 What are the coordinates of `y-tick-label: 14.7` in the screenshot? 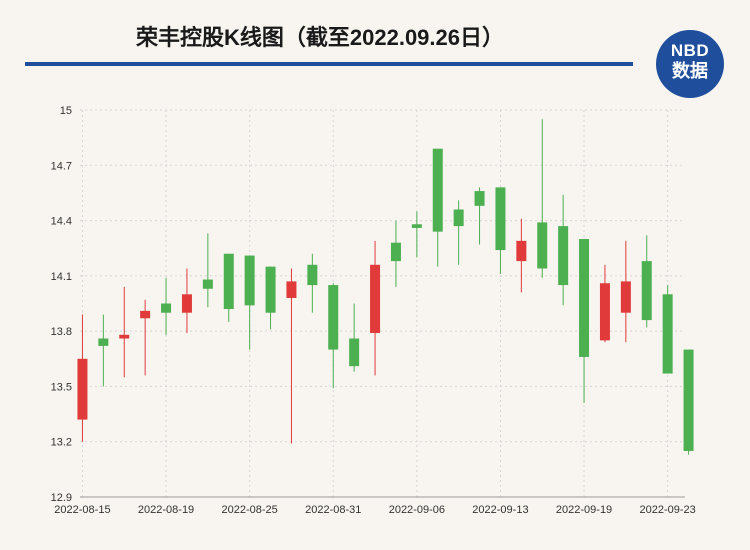 It's located at (61, 166).